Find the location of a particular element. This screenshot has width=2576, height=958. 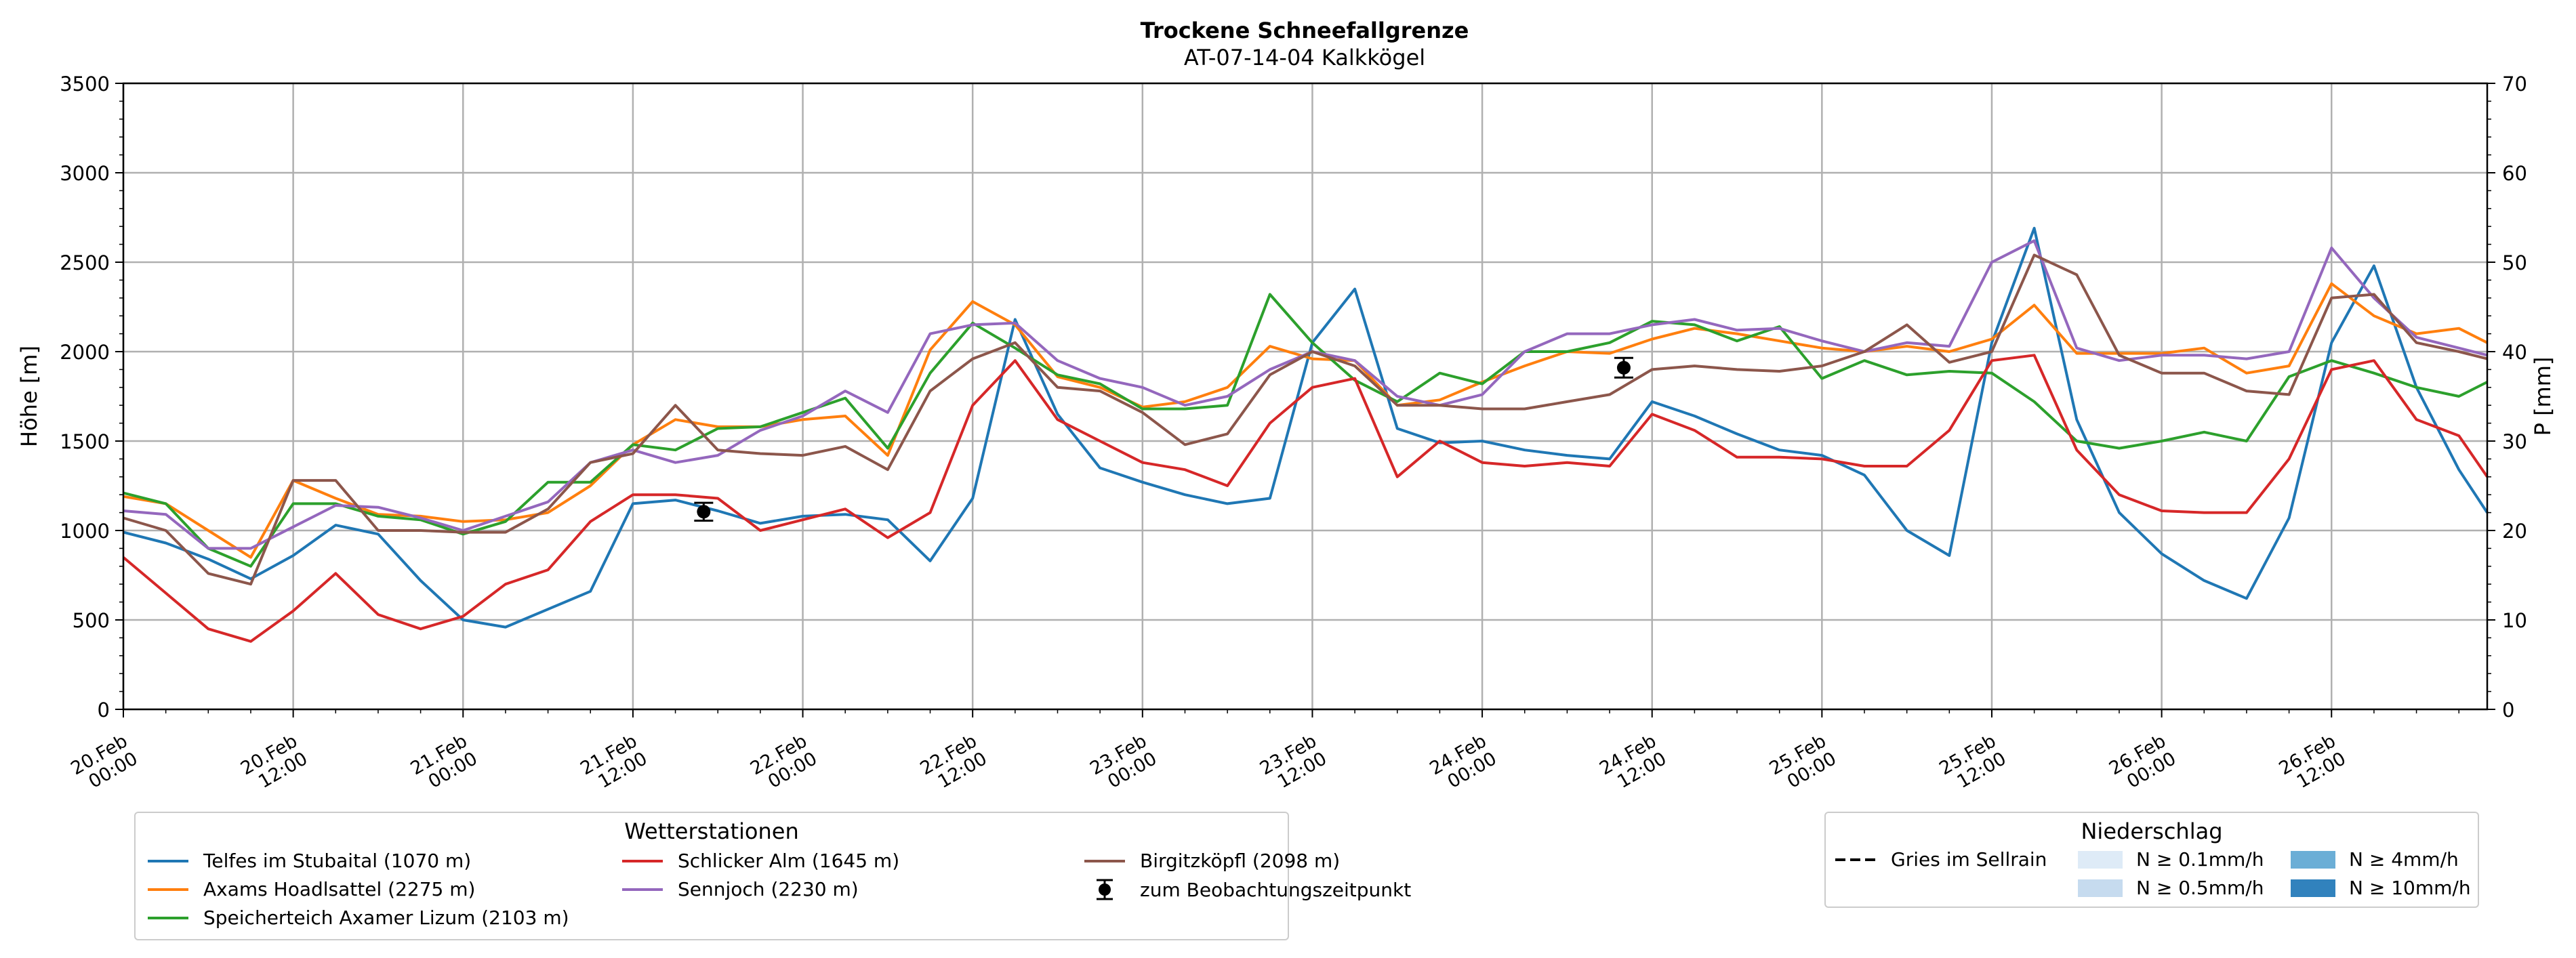

y-tick-label: 0 is located at coordinates (104, 710).